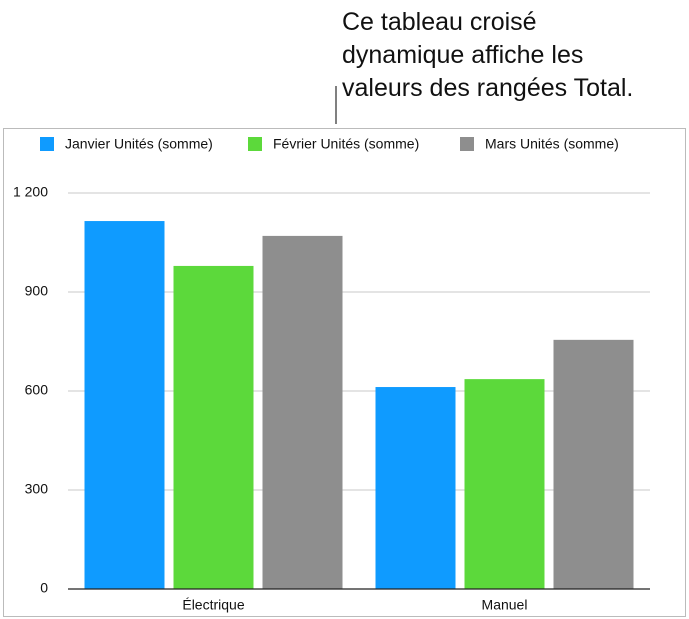 The width and height of the screenshot is (689, 619). What do you see at coordinates (37, 390) in the screenshot?
I see `y-tick-label: 600` at bounding box center [37, 390].